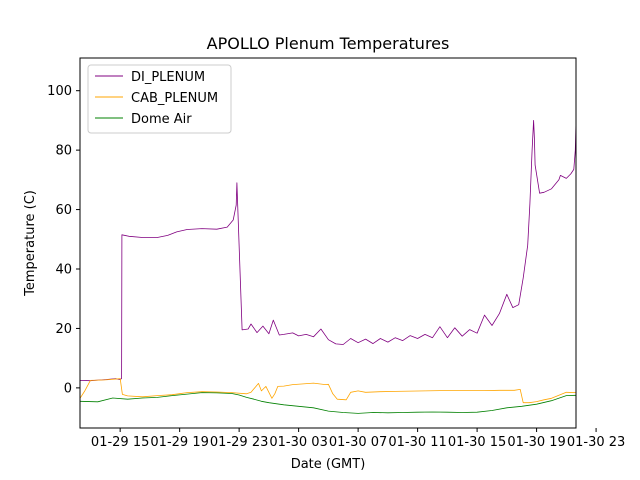 The image size is (640, 480). Describe the element at coordinates (328, 43) in the screenshot. I see `chart-title: APOLLO Plenum Temperatures` at that location.